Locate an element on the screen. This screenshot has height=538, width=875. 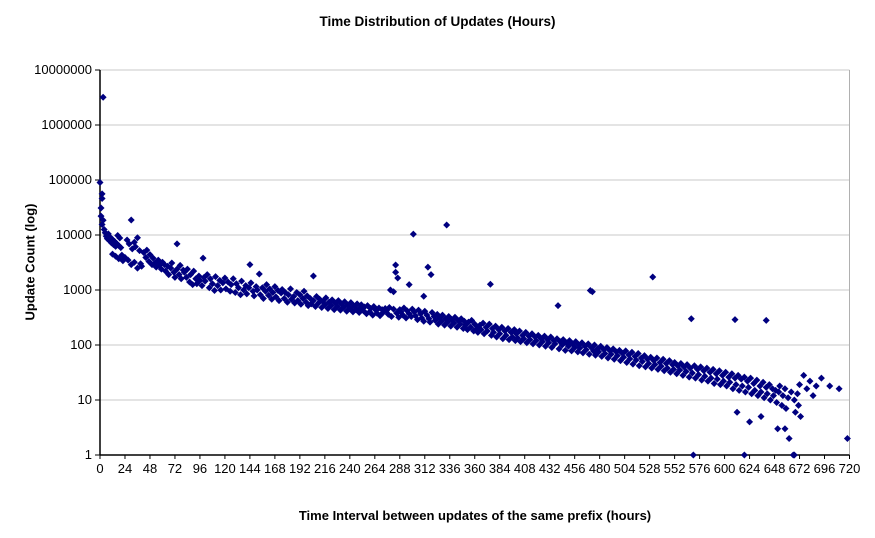
x-tick-label: 264 is located at coordinates (375, 468).